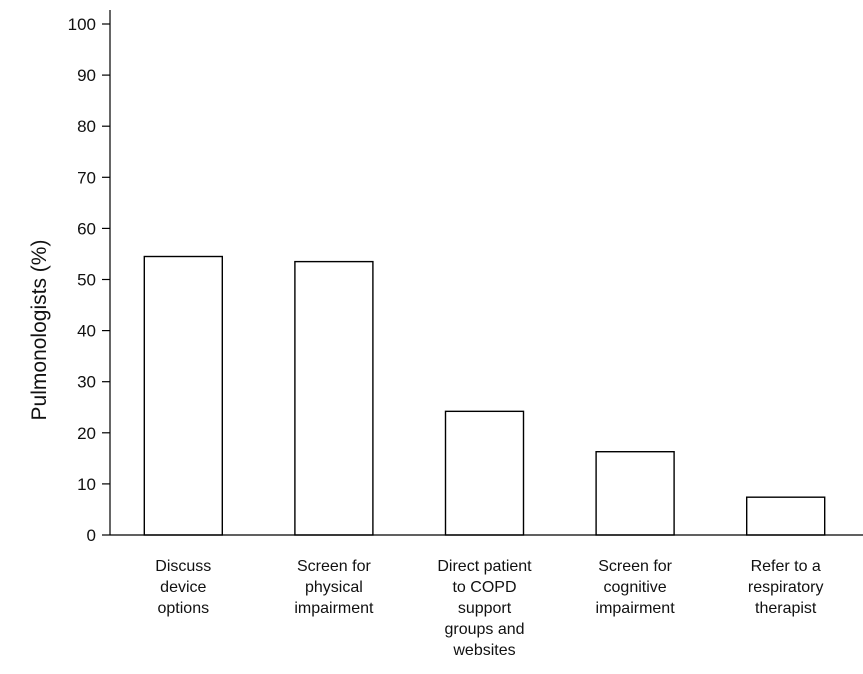 This screenshot has width=863, height=674. I want to click on y-axis-title: Pulmonologists (%), so click(39, 330).